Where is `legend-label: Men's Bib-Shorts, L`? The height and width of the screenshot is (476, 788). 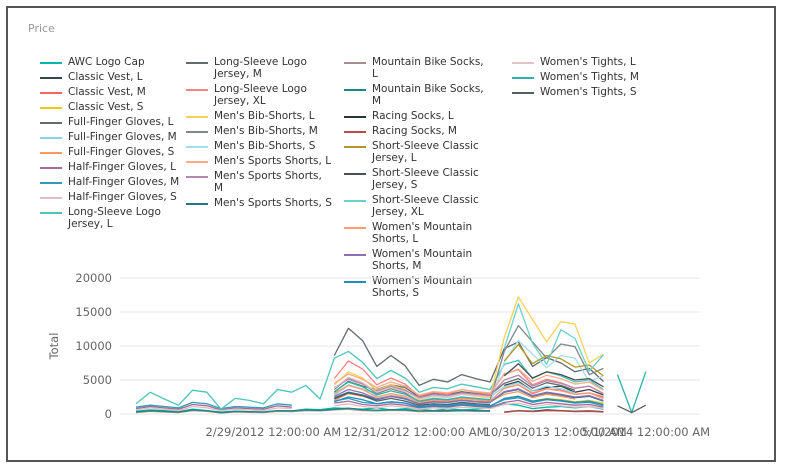 legend-label: Men's Bib-Shorts, L is located at coordinates (264, 116).